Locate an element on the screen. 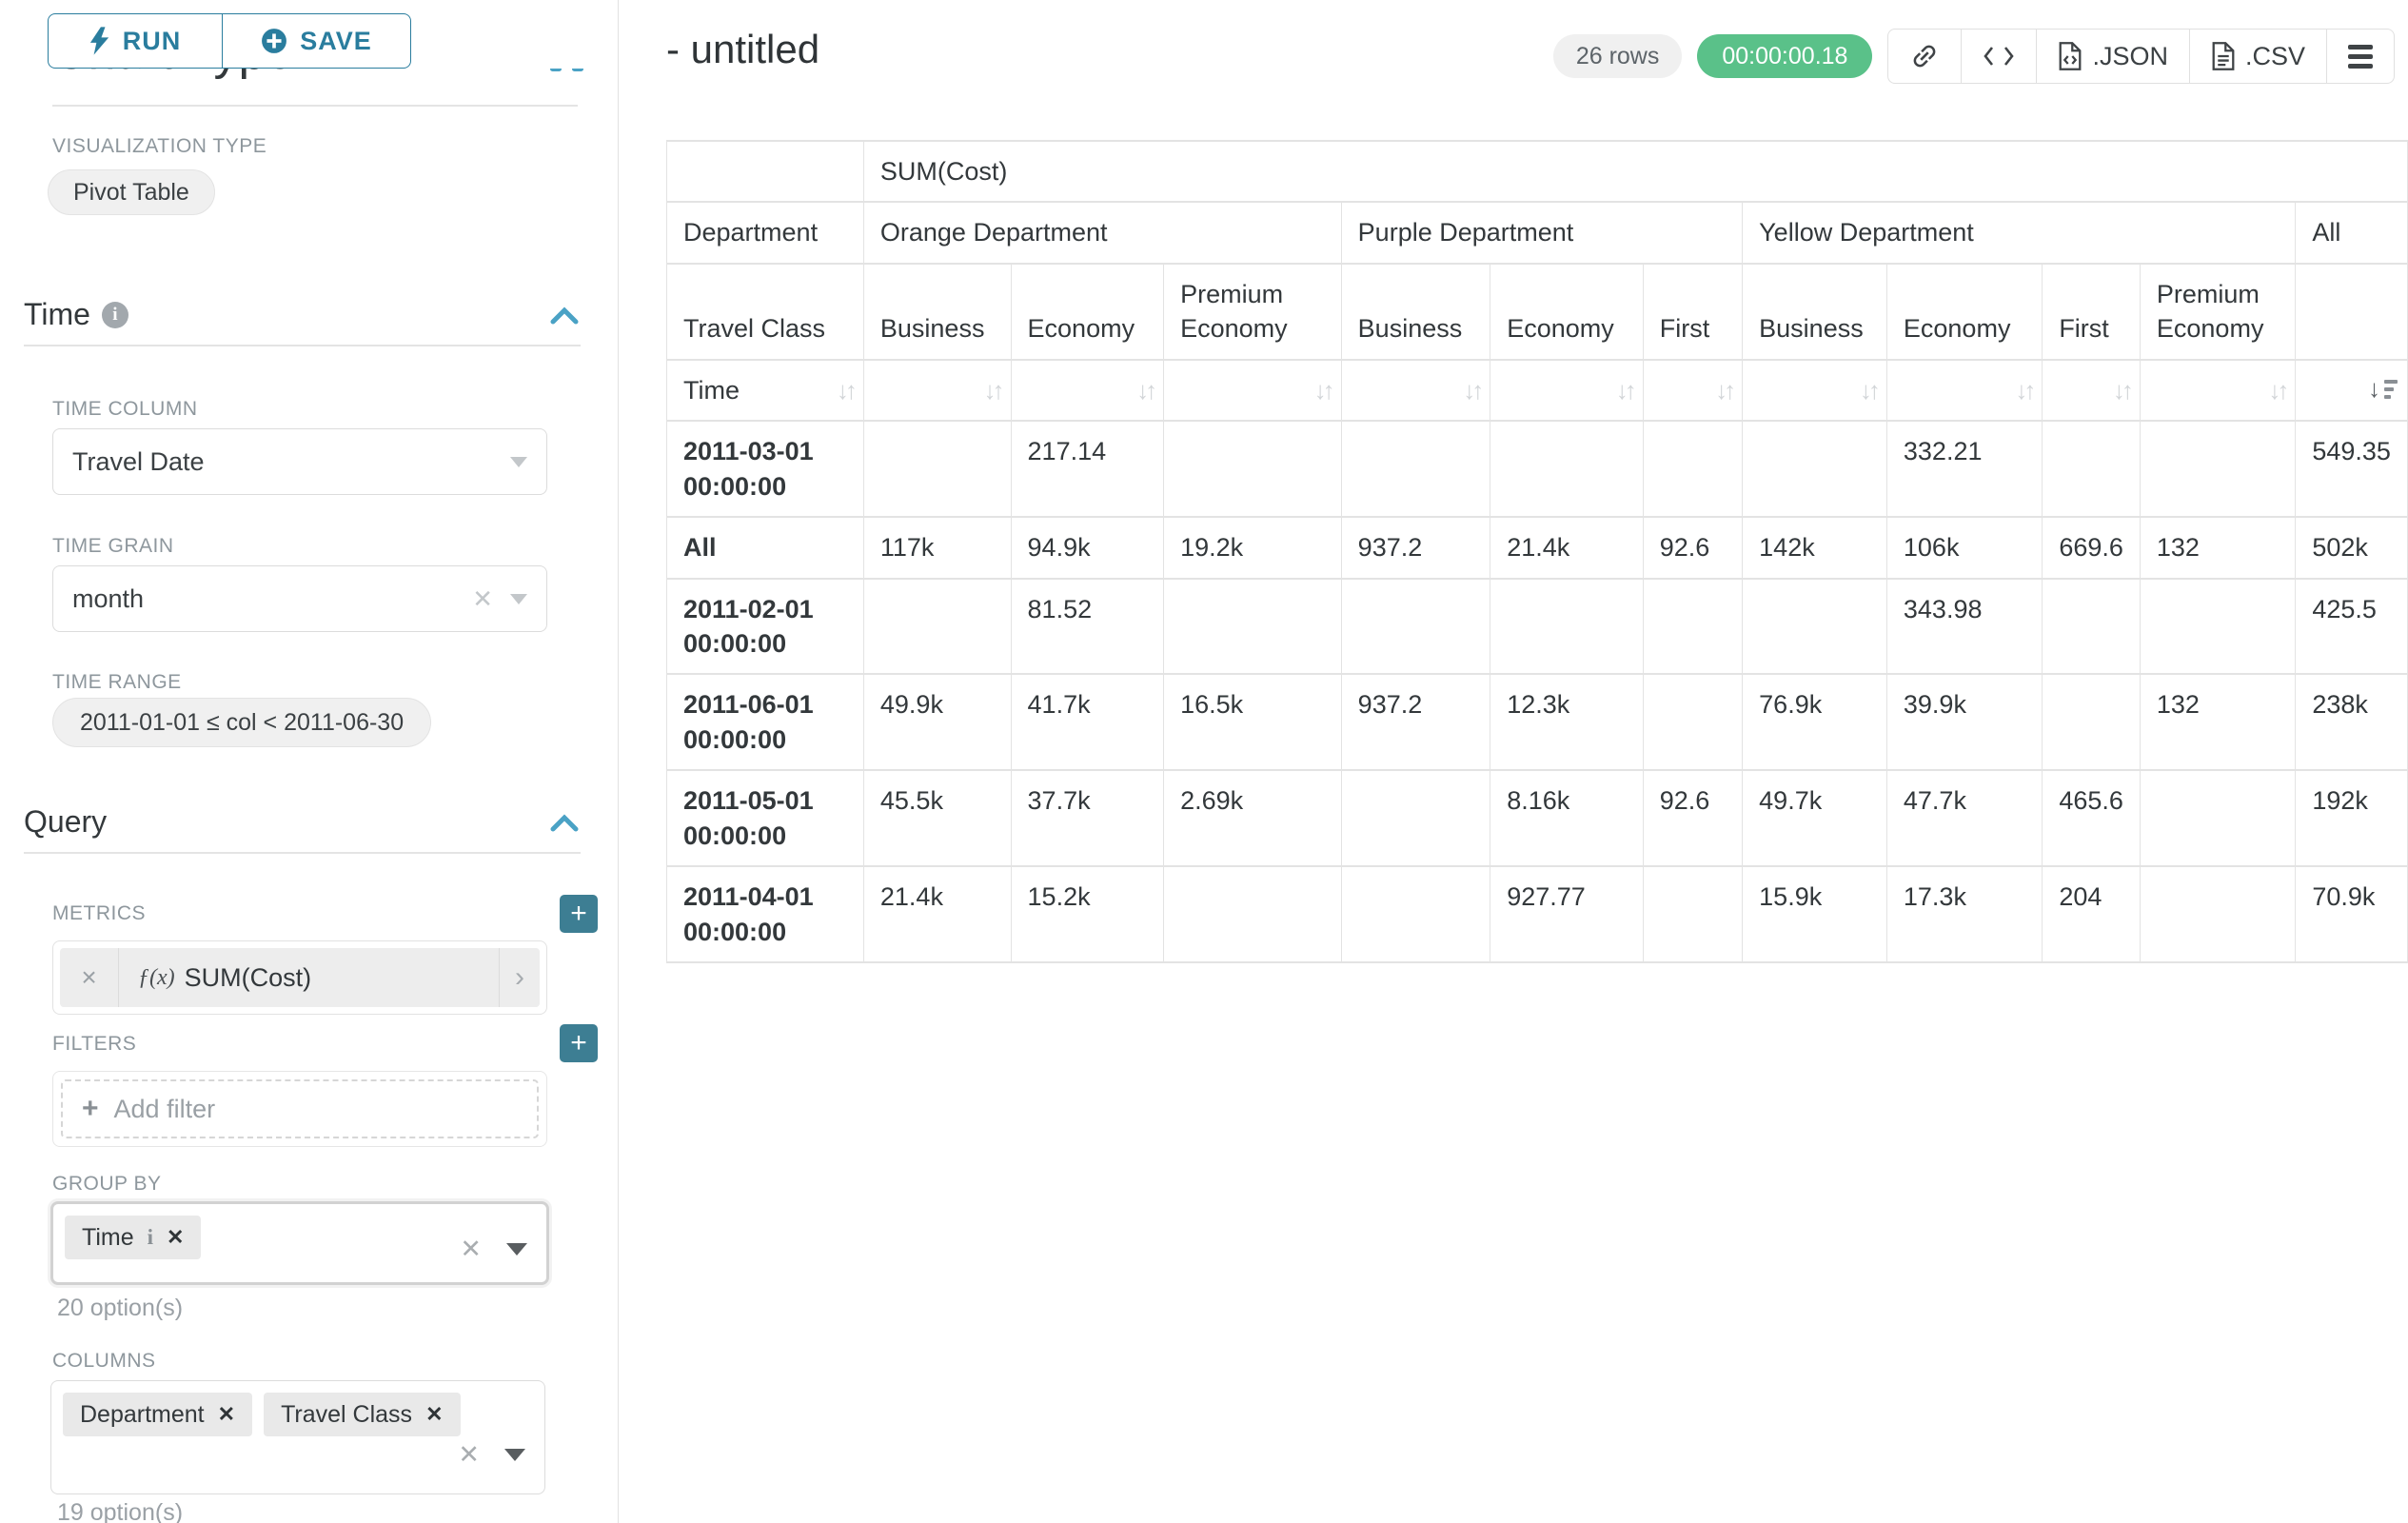 The image size is (2408, 1523). share-link-button is located at coordinates (1924, 57).